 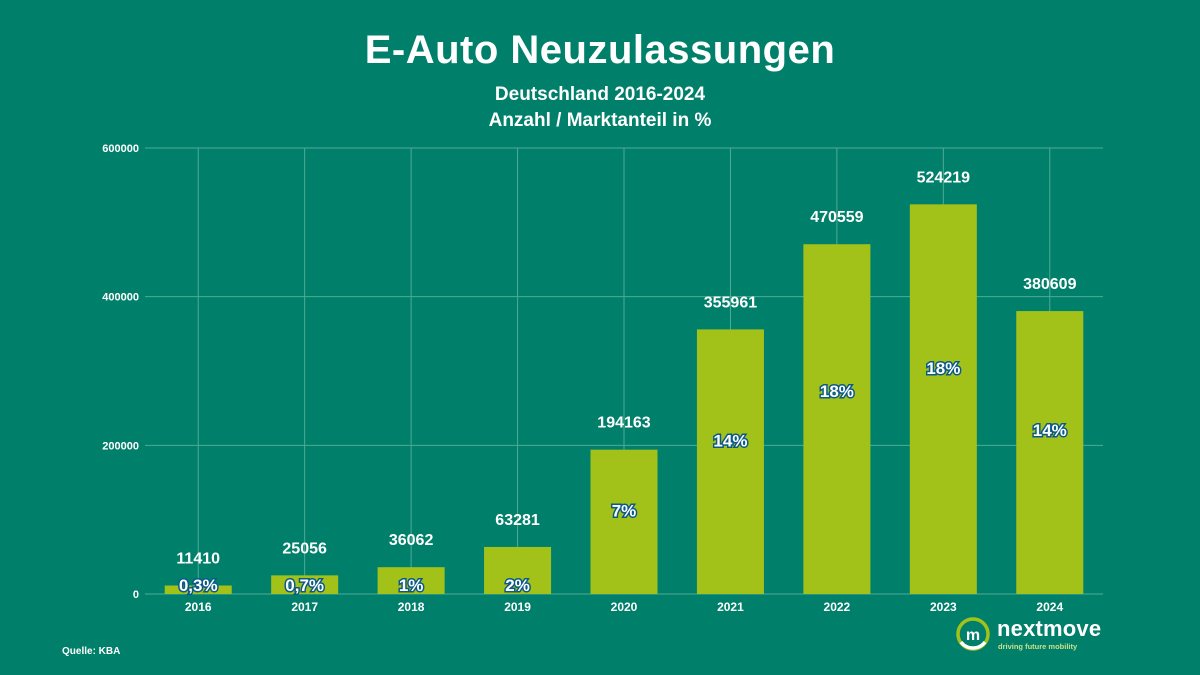 I want to click on x-tick-label: 2017, so click(x=304, y=607).